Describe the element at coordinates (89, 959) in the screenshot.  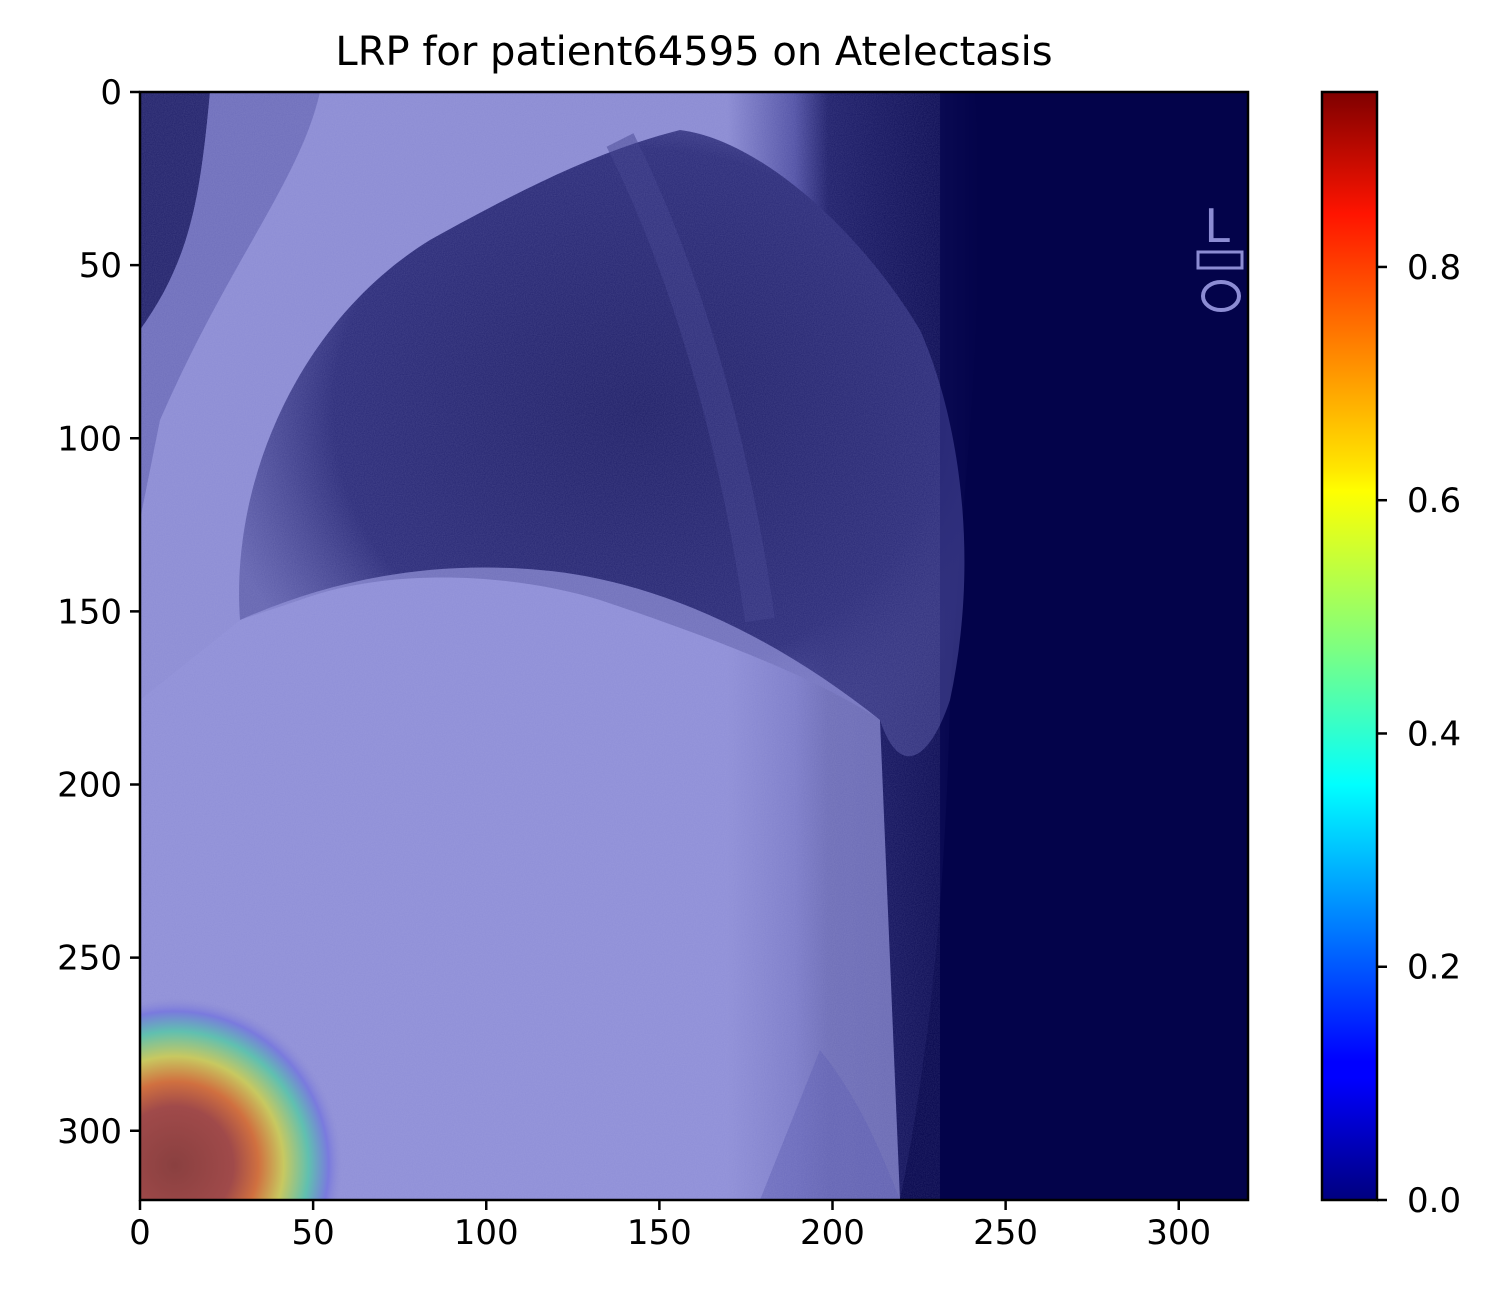
I see `y-tick-label: 250` at that location.